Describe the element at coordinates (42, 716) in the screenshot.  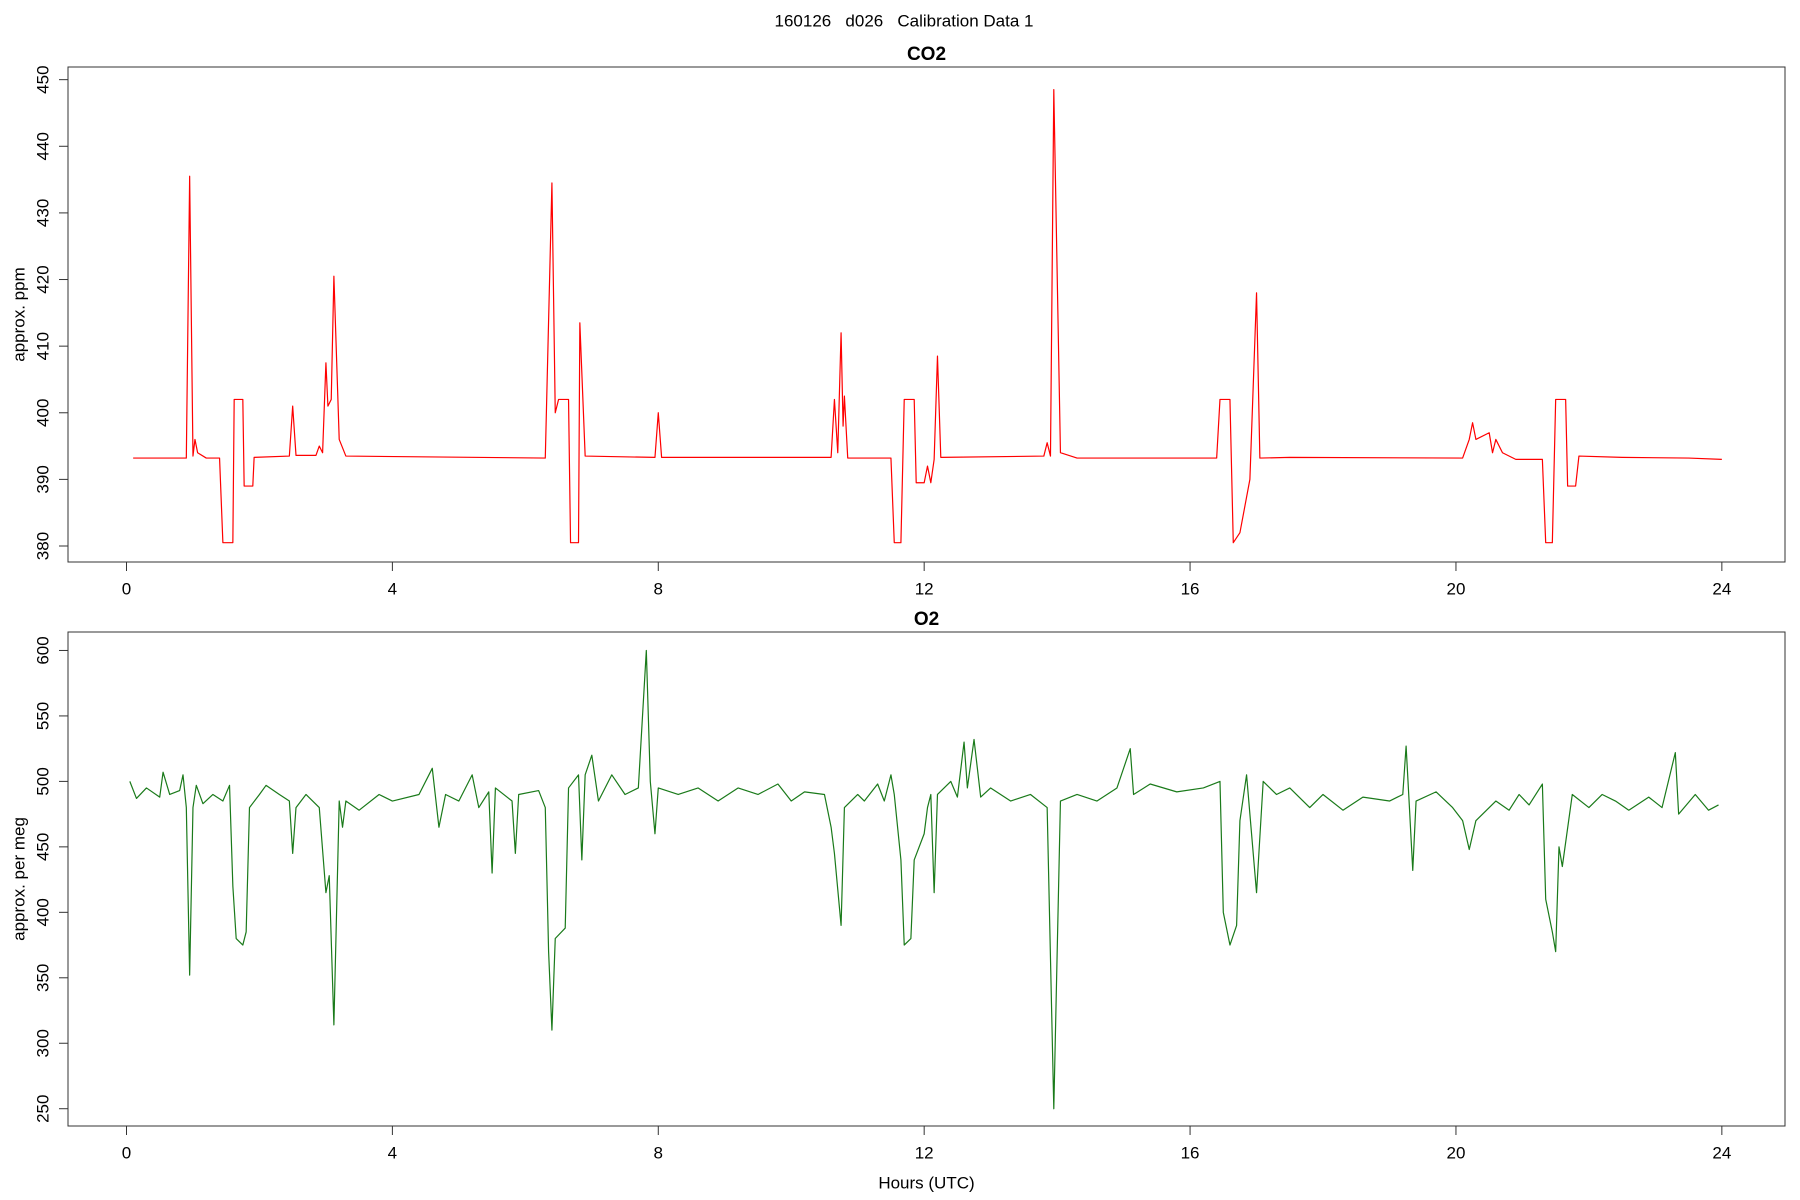
I see `y-tick-label: 550` at that location.